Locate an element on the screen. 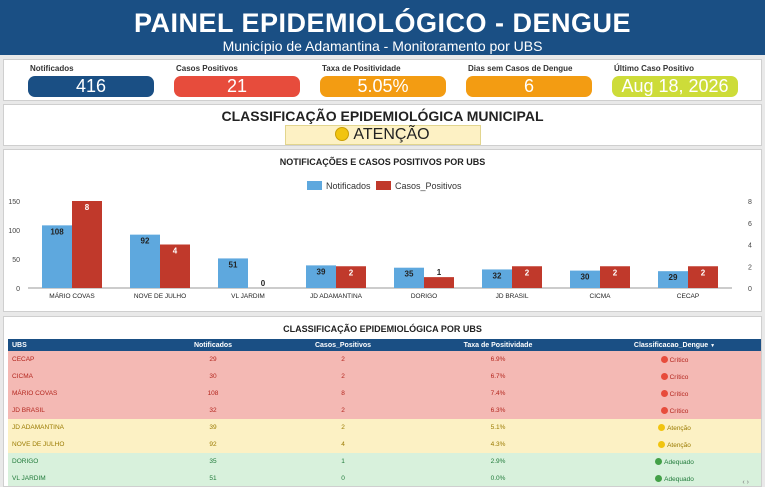  kpi-ultimo-caso: Último Caso Positivo Aug 18, 2026 is located at coordinates (675, 78).